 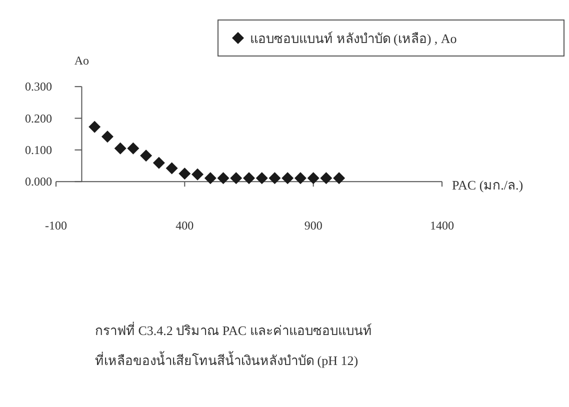 What do you see at coordinates (82, 61) in the screenshot?
I see `y-axis-title: Ao` at bounding box center [82, 61].